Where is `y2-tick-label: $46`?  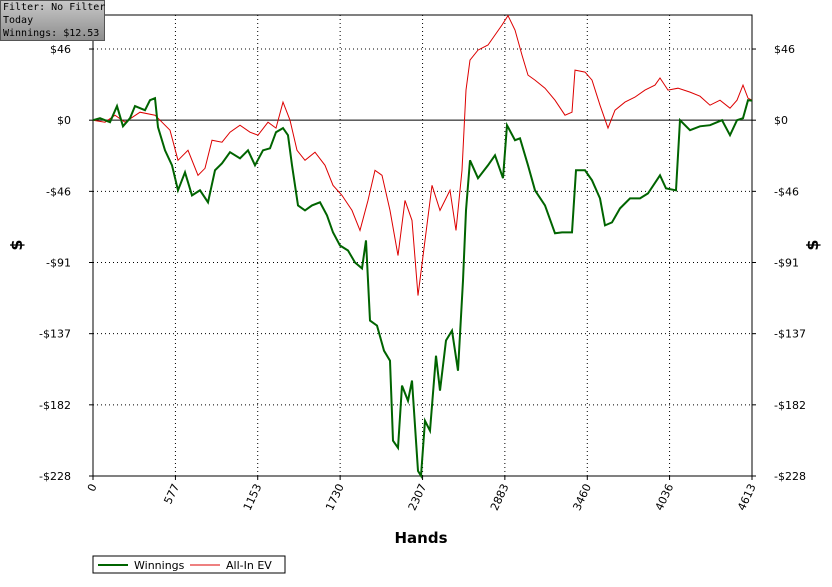 y2-tick-label: $46 is located at coordinates (784, 49).